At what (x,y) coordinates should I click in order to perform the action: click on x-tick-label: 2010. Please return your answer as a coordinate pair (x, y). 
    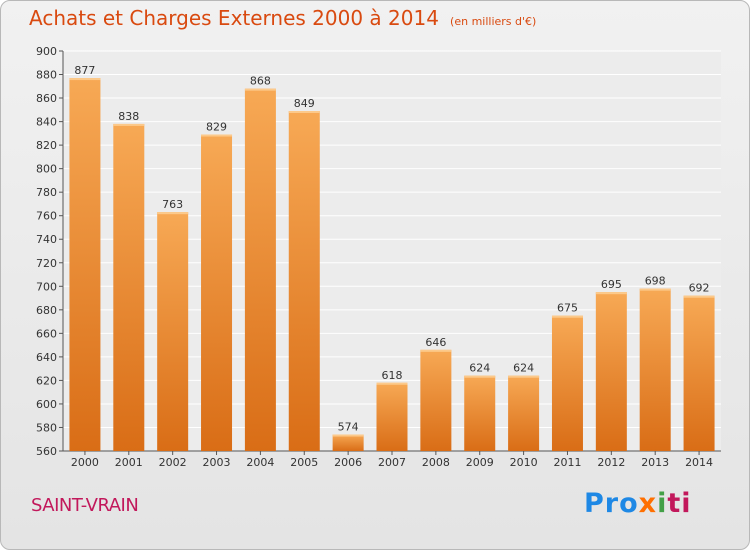
    Looking at the image, I should click on (524, 462).